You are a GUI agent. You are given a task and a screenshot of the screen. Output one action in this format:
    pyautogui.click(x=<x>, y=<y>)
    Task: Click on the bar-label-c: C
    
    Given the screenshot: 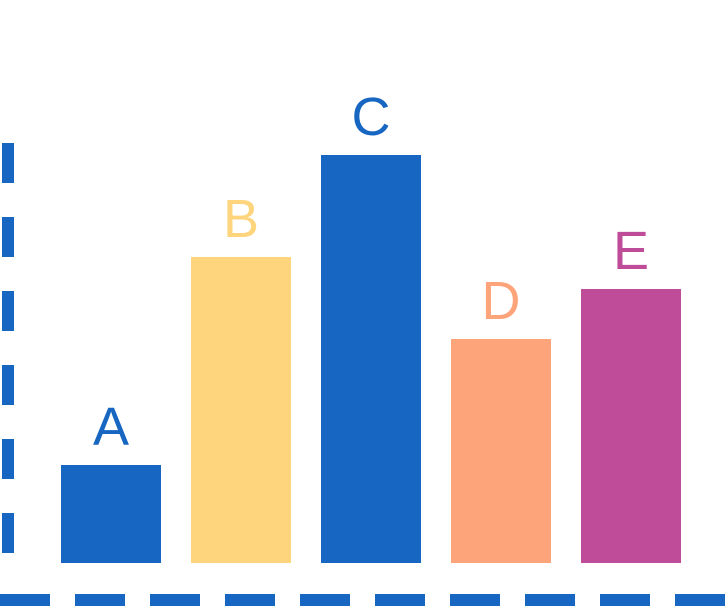 What is the action you would take?
    pyautogui.click(x=371, y=117)
    